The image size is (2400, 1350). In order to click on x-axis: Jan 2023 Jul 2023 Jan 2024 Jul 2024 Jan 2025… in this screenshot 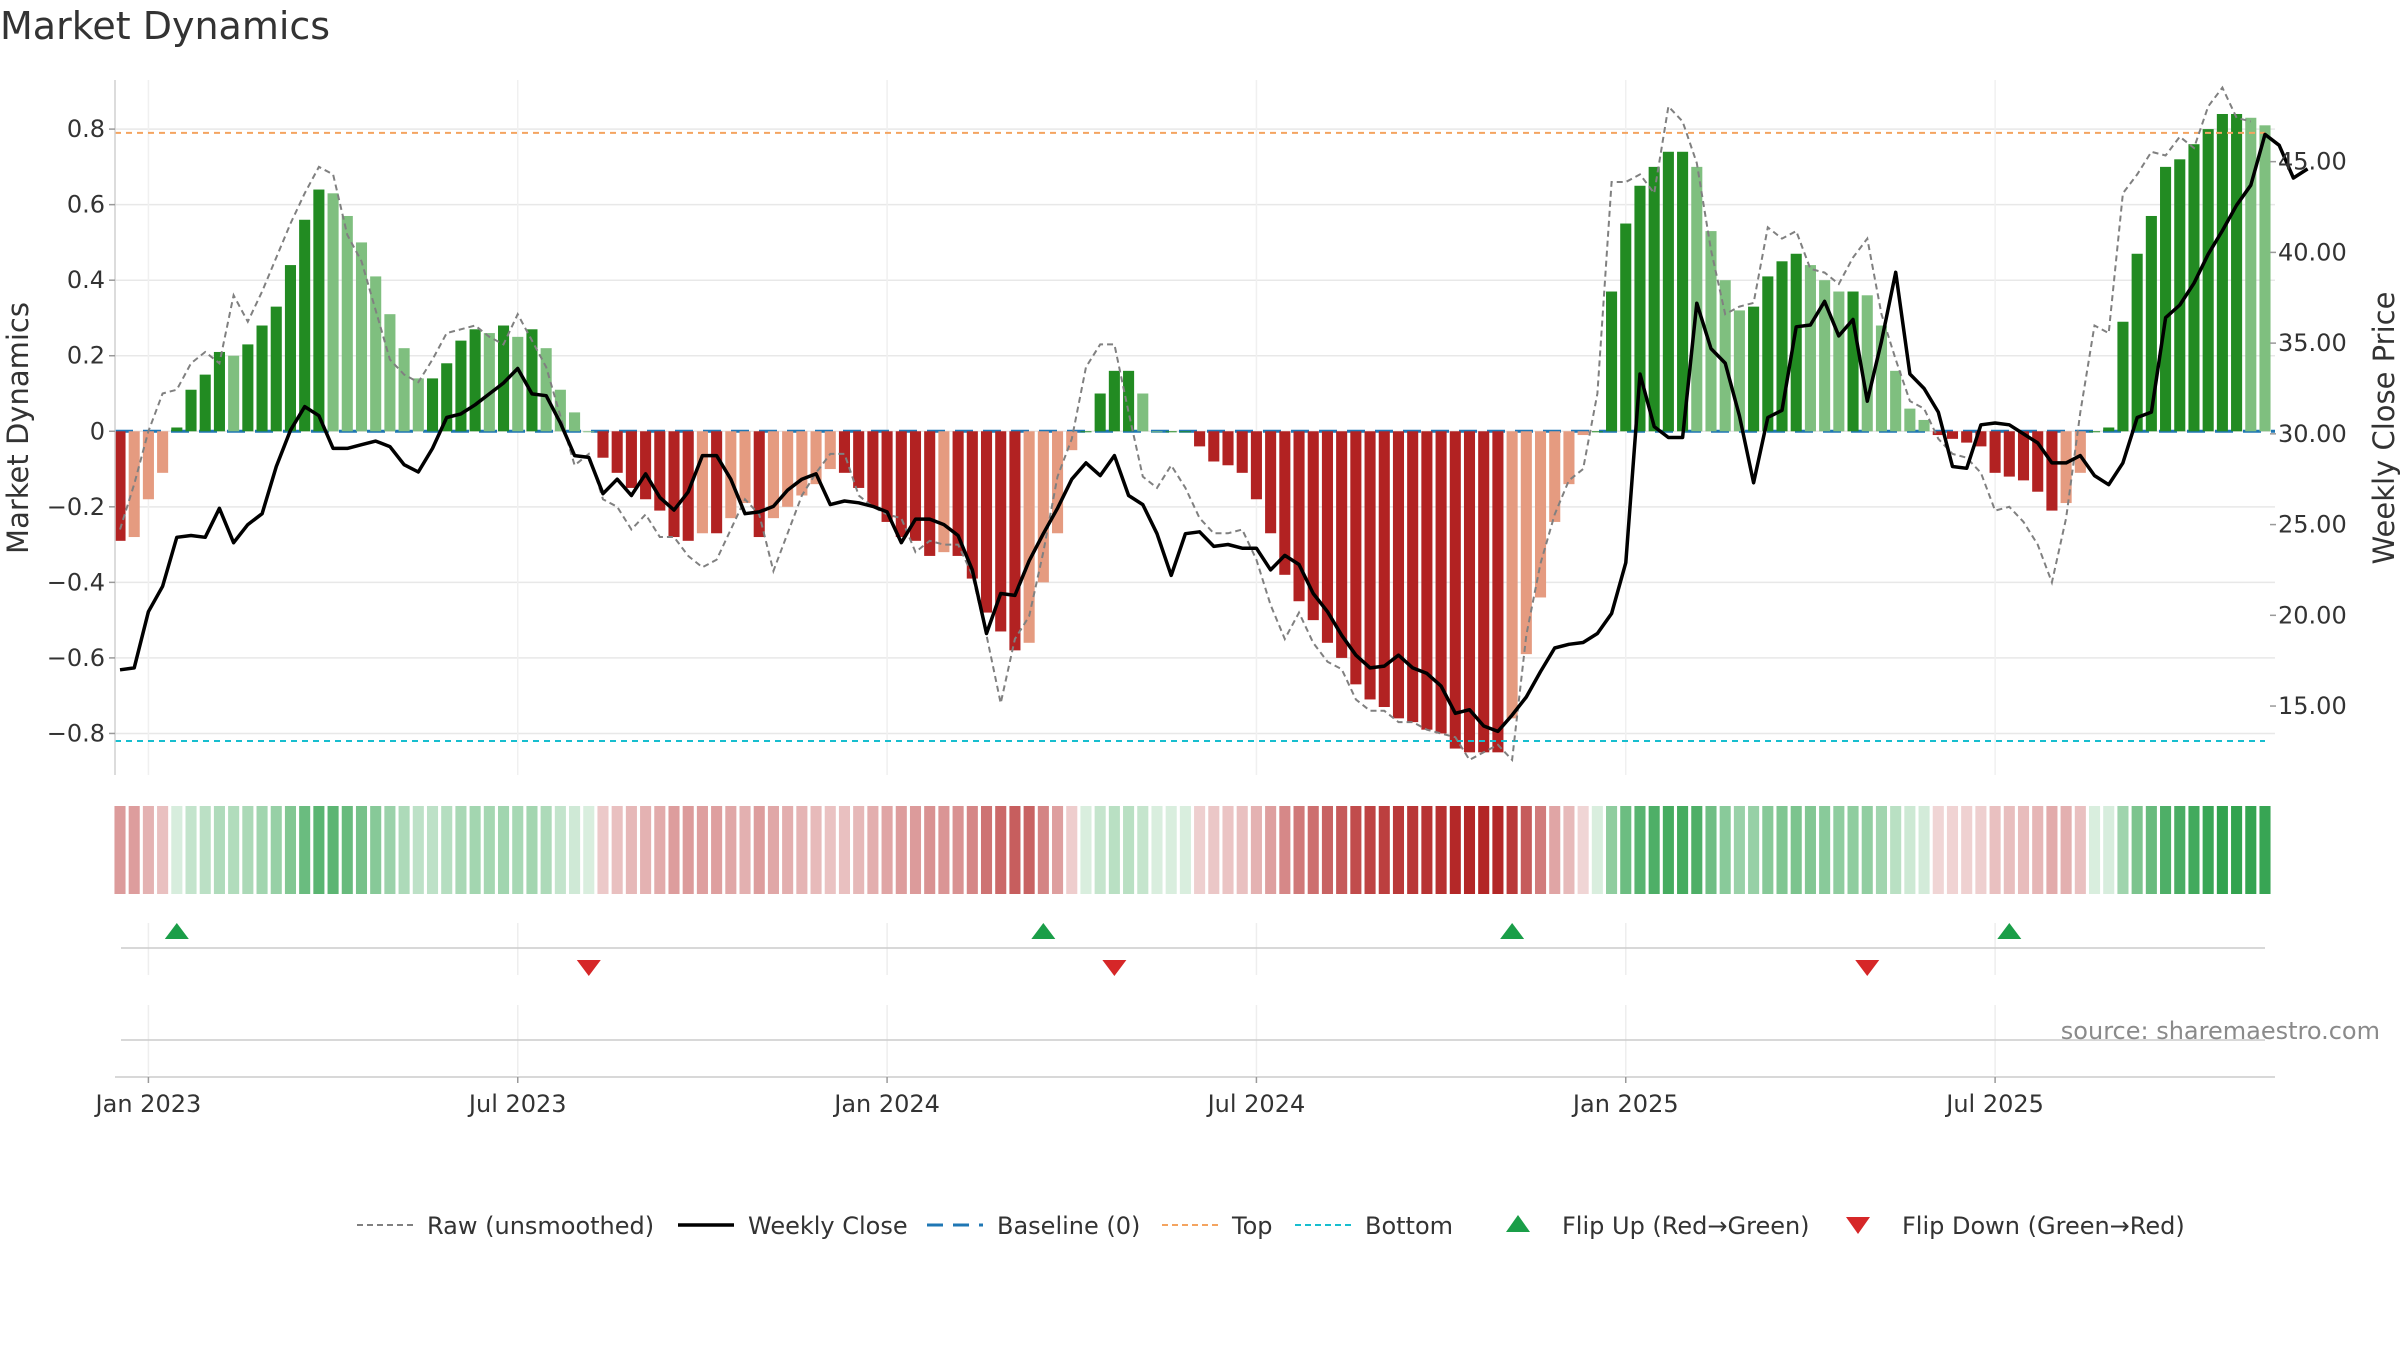, I will do `click(1069, 1097)`.